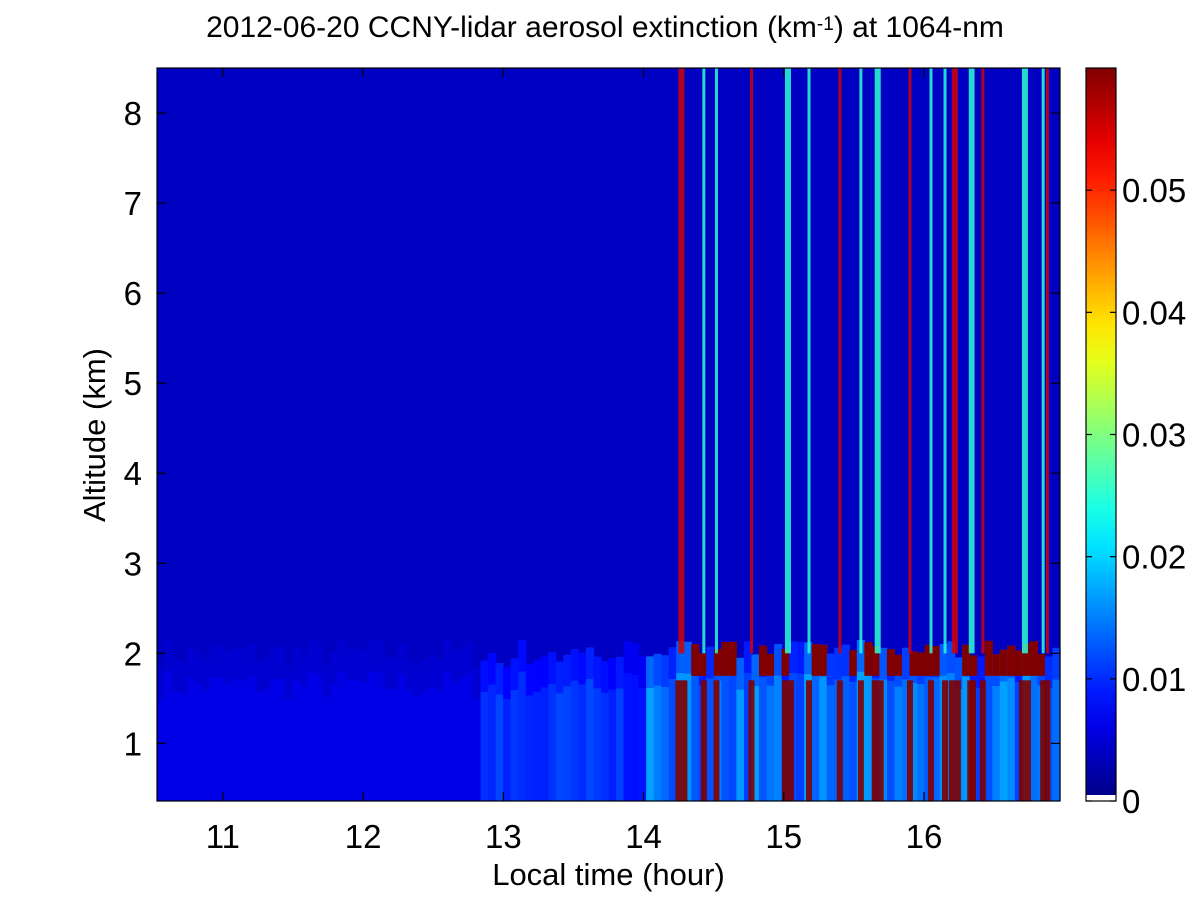 This screenshot has height=901, width=1200. What do you see at coordinates (94, 435) in the screenshot?
I see `y-axis-label: Altitude (km)` at bounding box center [94, 435].